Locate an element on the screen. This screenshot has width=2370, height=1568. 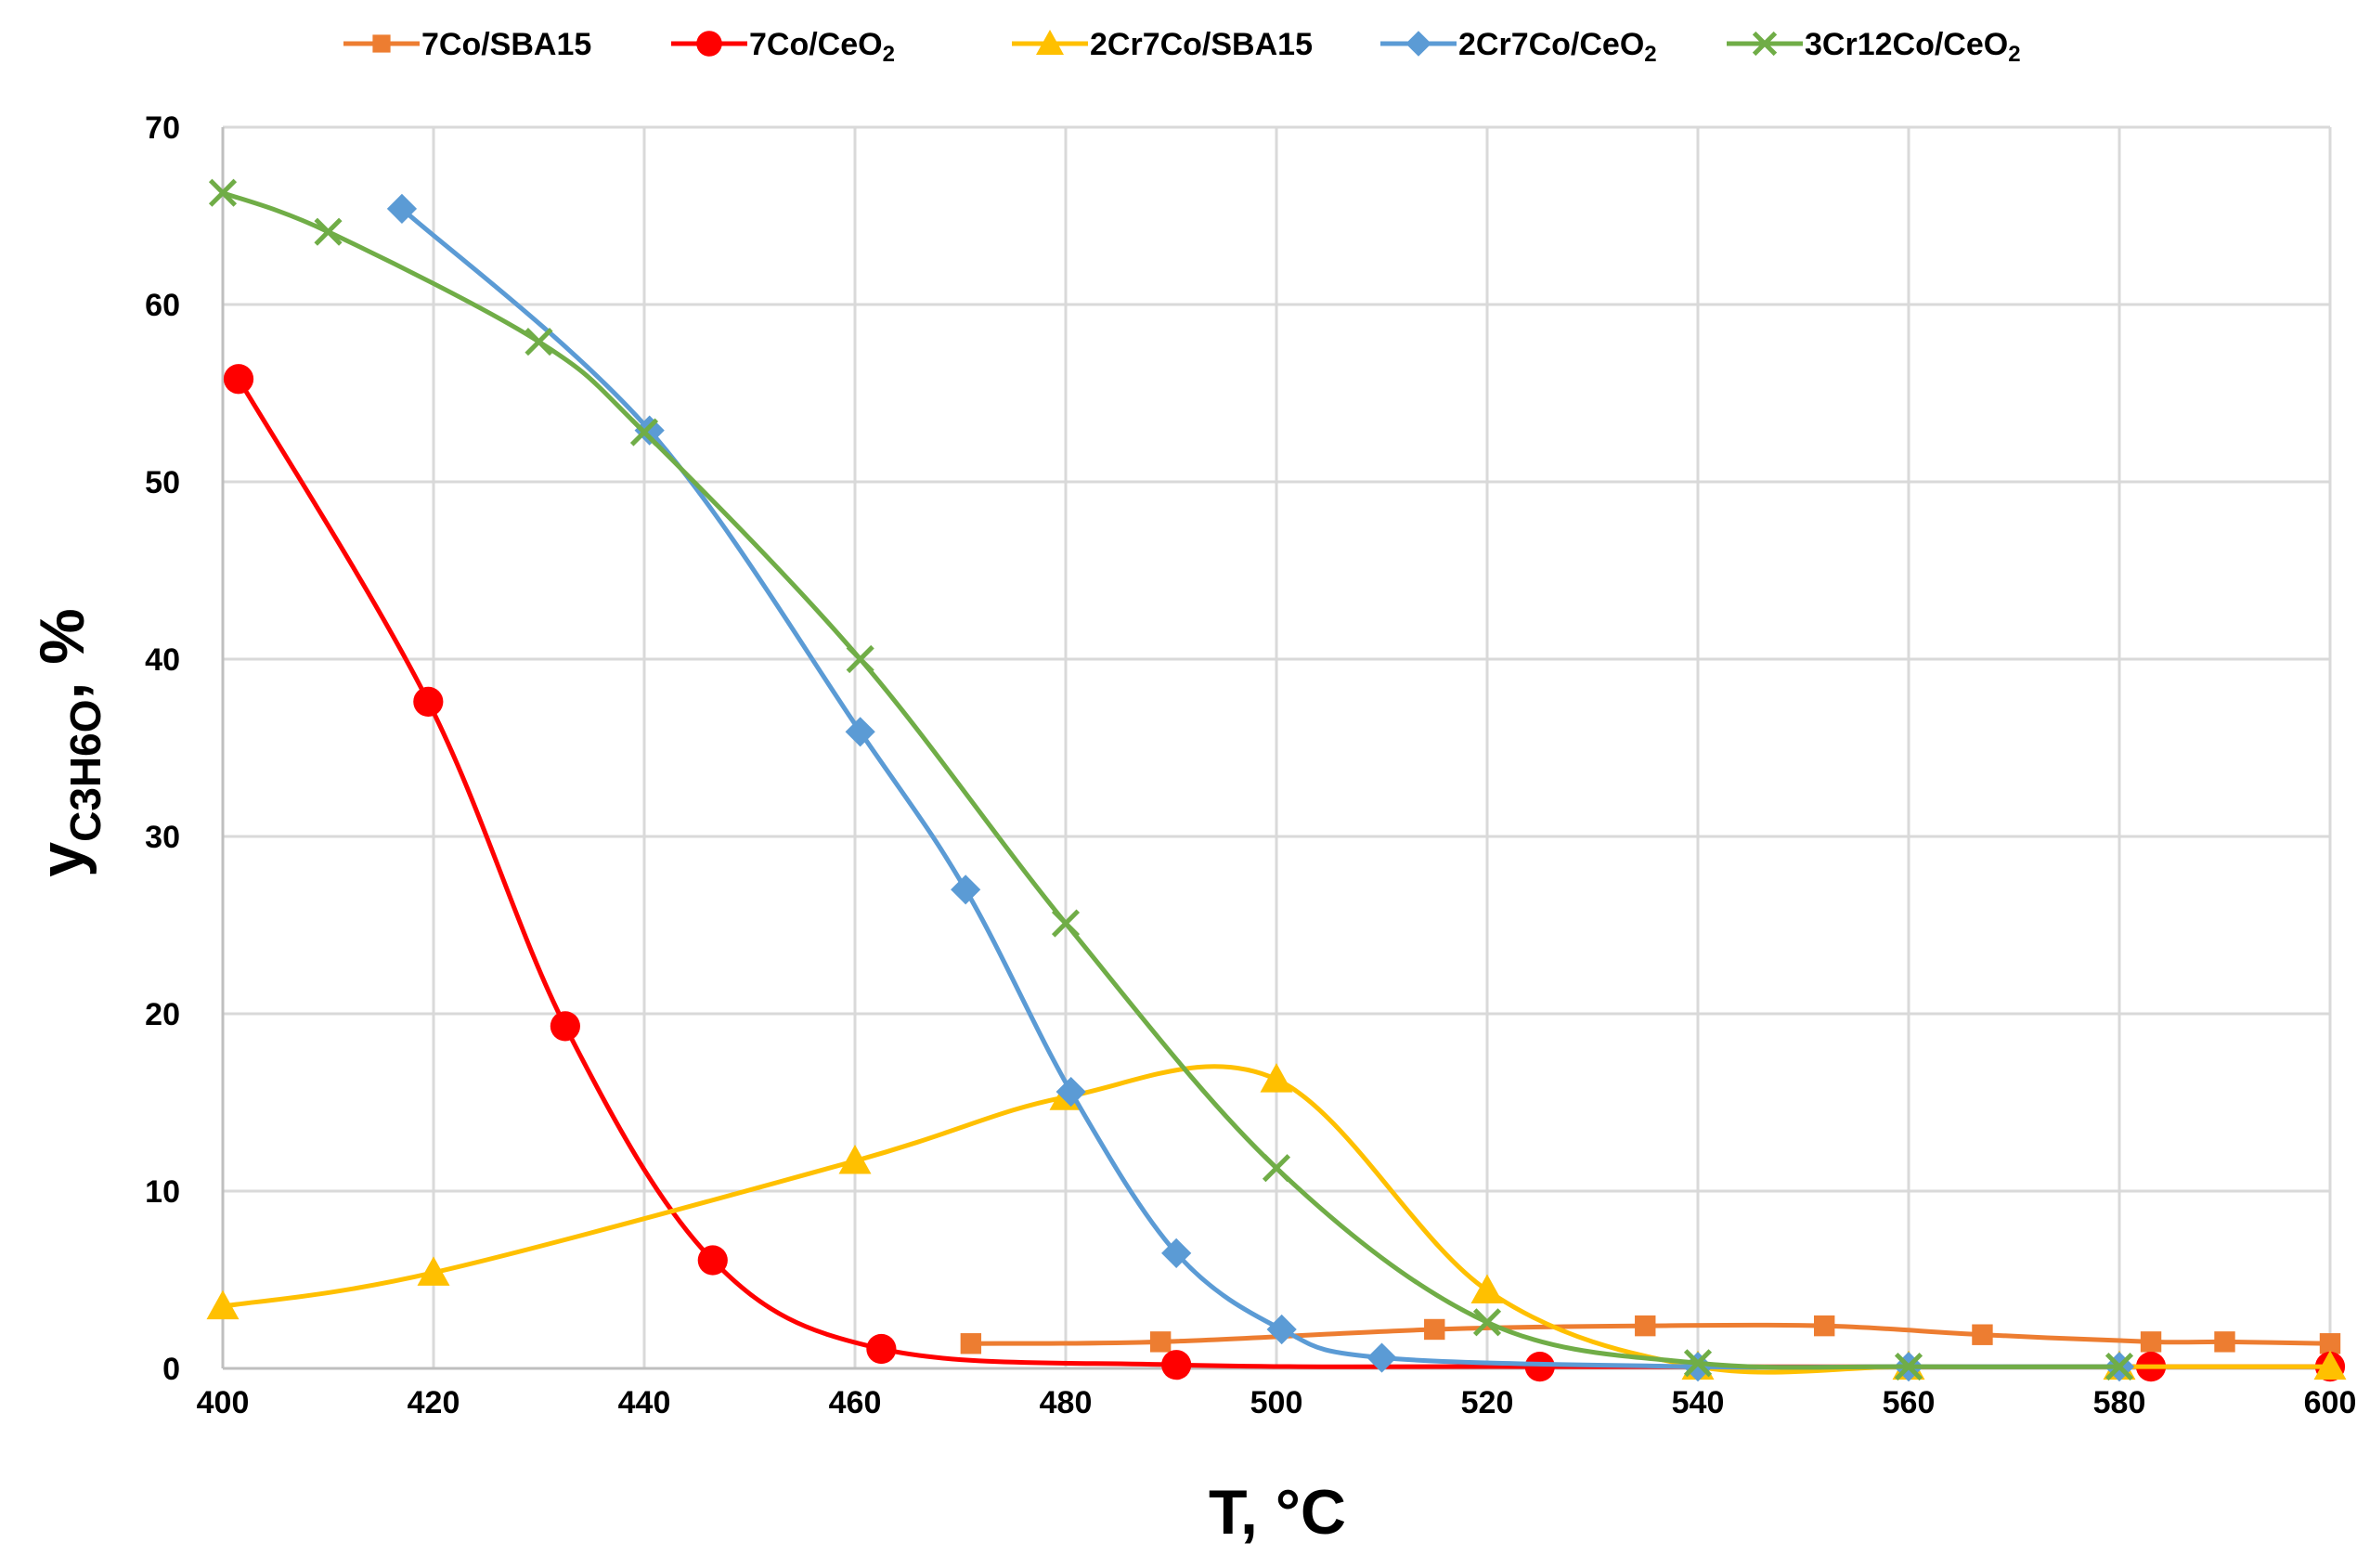
legend-label-2cr7co-ceo2: 2Cr7Co/CeO2 is located at coordinates (1557, 47).